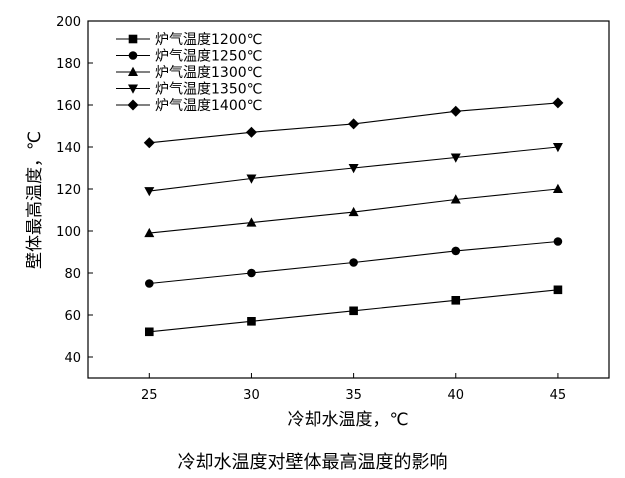 Image resolution: width=625 pixels, height=478 pixels. I want to click on y-tick-label: 40, so click(72, 358).